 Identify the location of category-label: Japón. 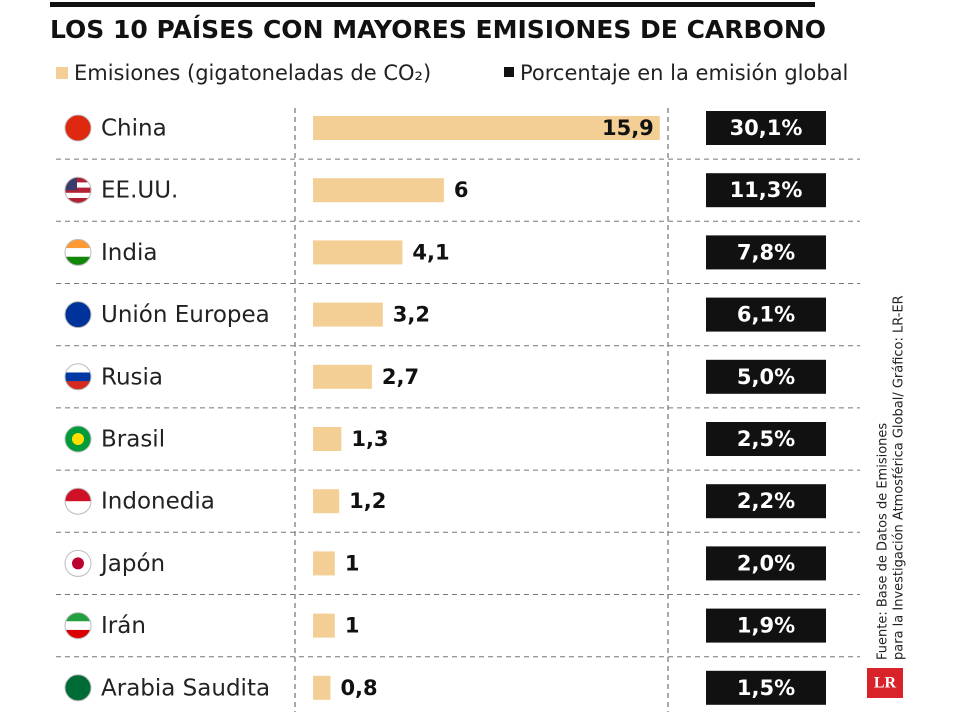
(132, 564).